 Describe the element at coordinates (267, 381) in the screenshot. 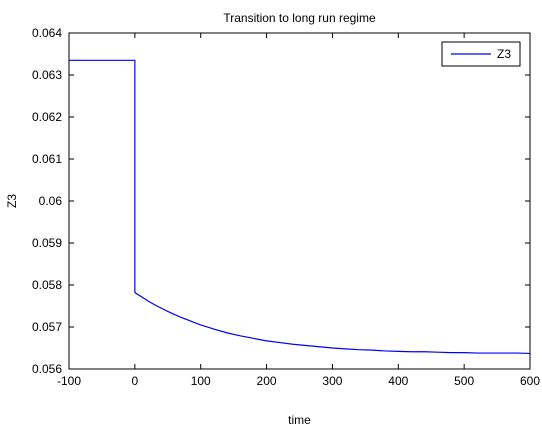

I see `x-tick-label: 200` at that location.